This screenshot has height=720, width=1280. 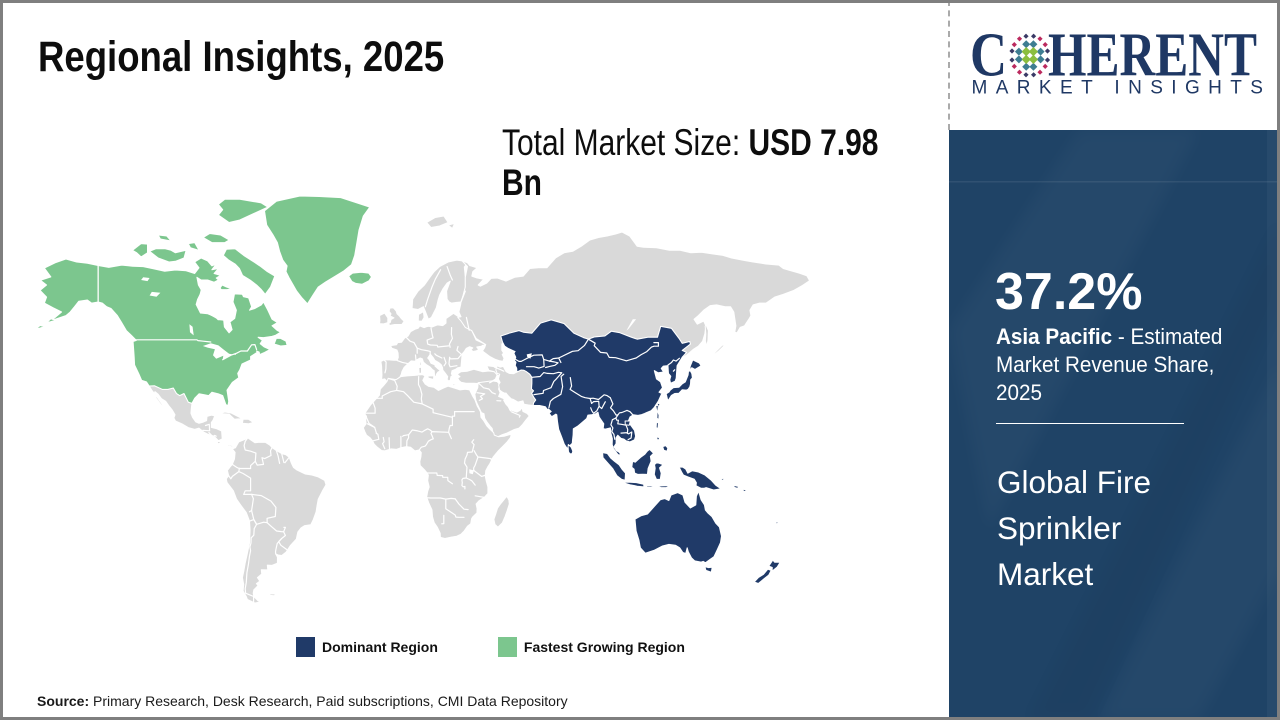 What do you see at coordinates (1152, 56) in the screenshot?
I see `svg-text: HERENT` at bounding box center [1152, 56].